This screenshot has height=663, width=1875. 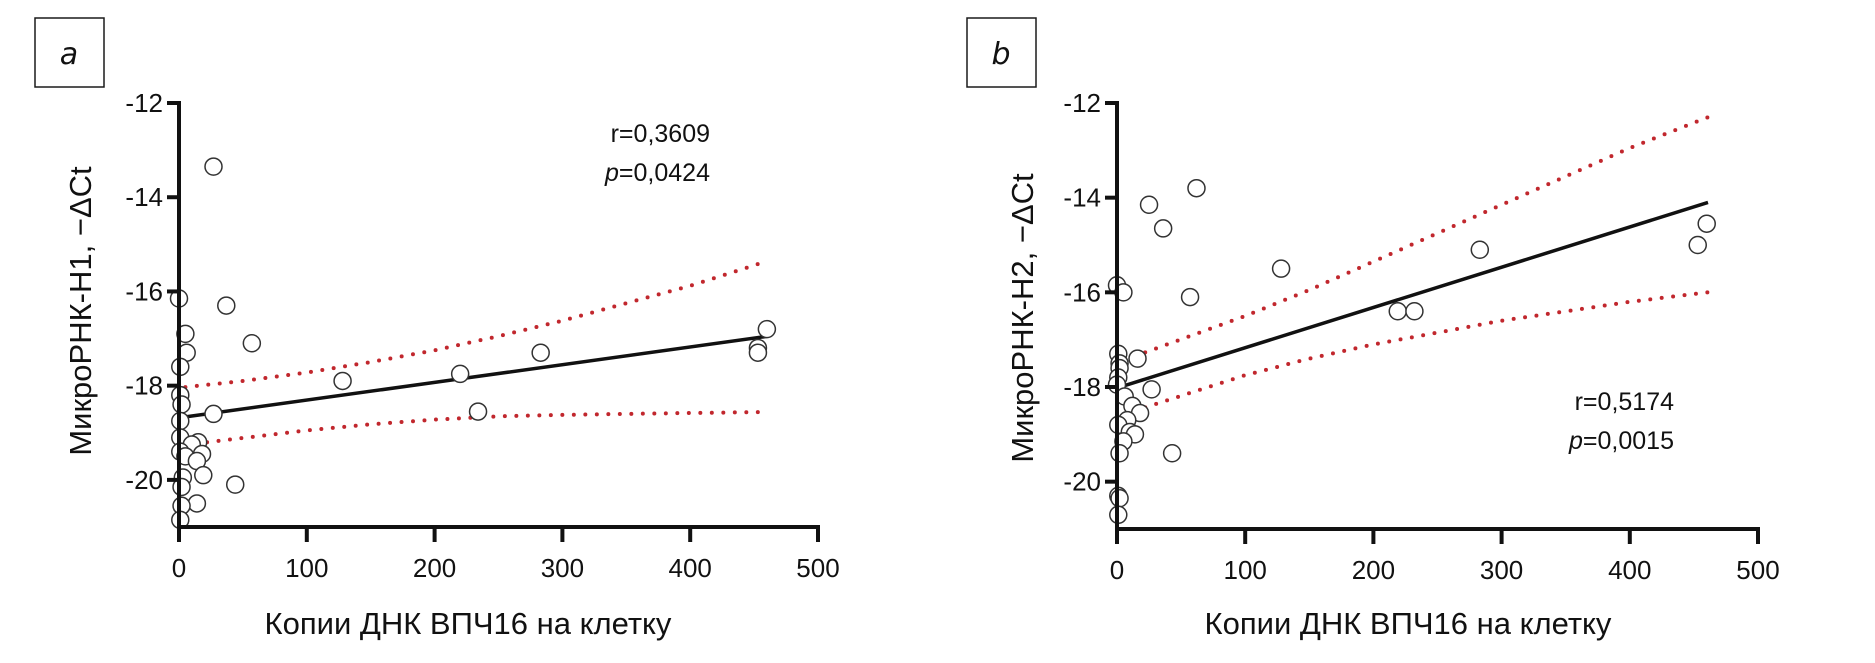 I want to click on p-number: =0,0424, so click(x=664, y=173).